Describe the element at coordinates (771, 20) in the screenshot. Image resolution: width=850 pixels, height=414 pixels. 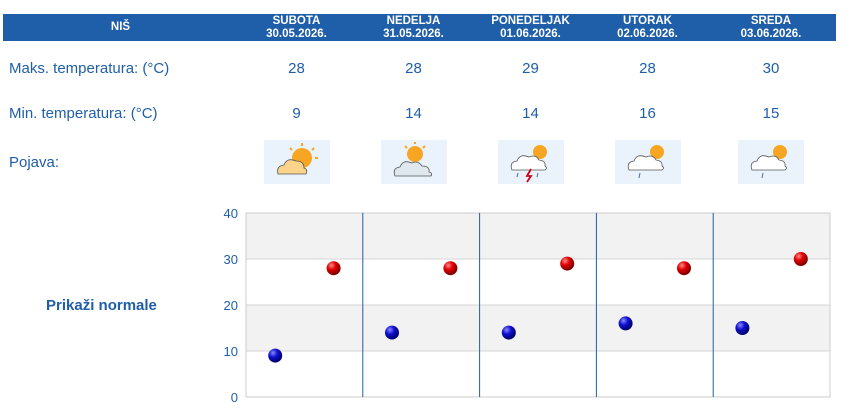
I see `day-name: SREDA` at that location.